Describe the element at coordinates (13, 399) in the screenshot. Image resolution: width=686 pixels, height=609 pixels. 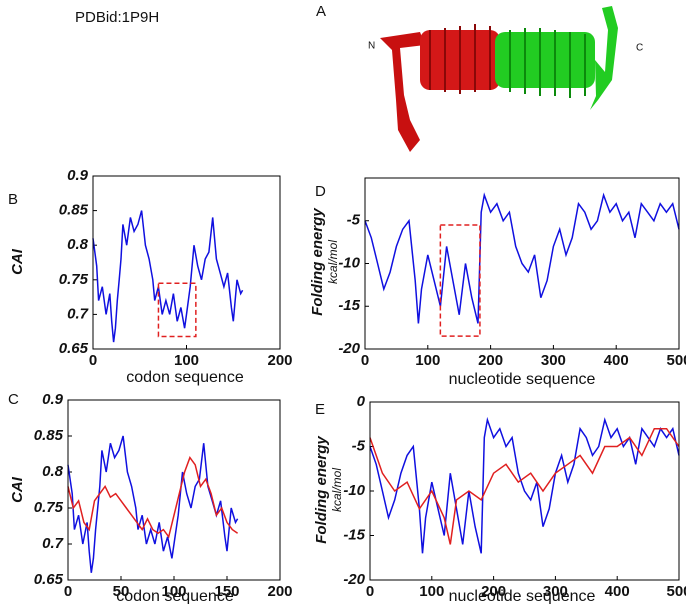
I see `panel-label: C` at that location.